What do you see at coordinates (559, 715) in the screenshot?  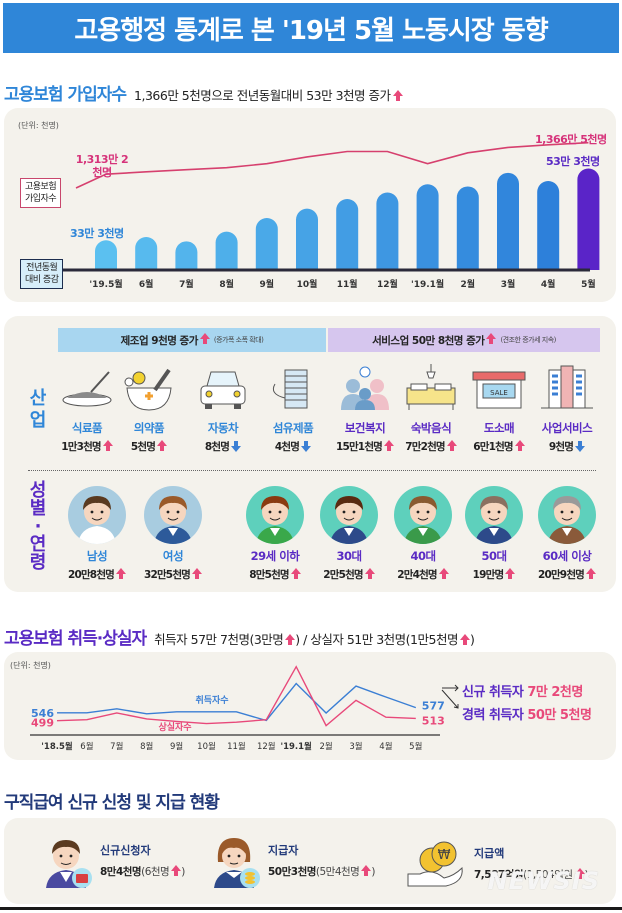 I see `exp-acq-value: 50만 5천명` at bounding box center [559, 715].